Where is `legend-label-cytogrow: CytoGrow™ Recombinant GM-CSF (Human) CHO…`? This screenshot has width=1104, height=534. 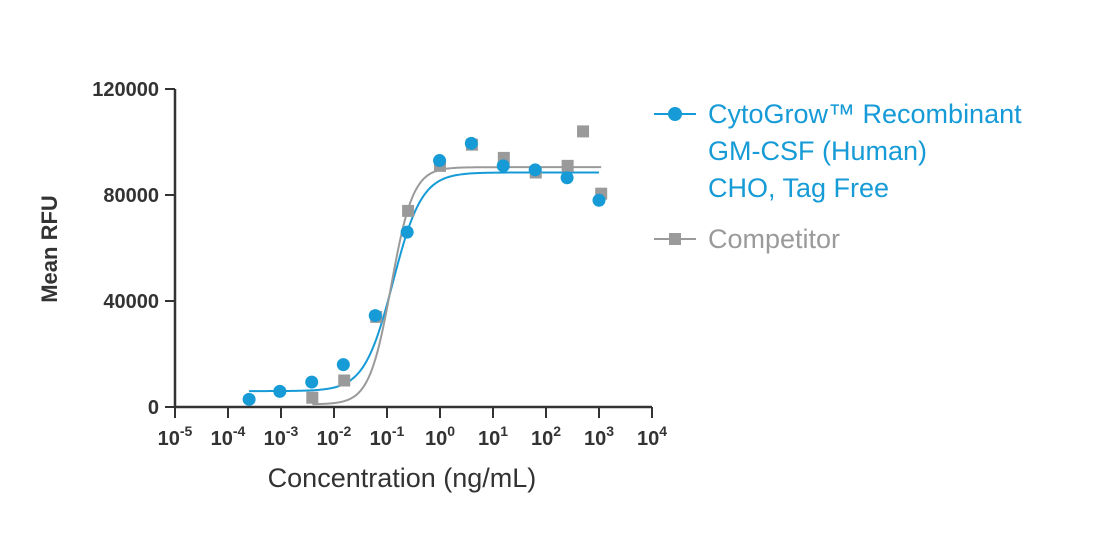
legend-label-cytogrow: CytoGrow™ Recombinant GM-CSF (Human) CHO… is located at coordinates (865, 151).